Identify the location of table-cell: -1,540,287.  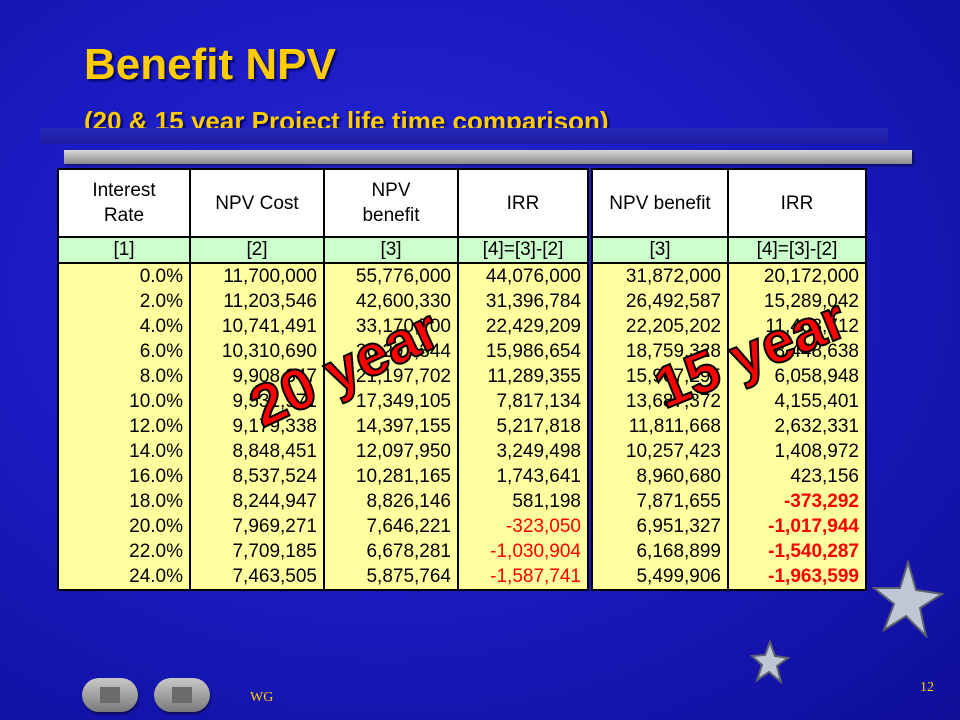
(797, 551).